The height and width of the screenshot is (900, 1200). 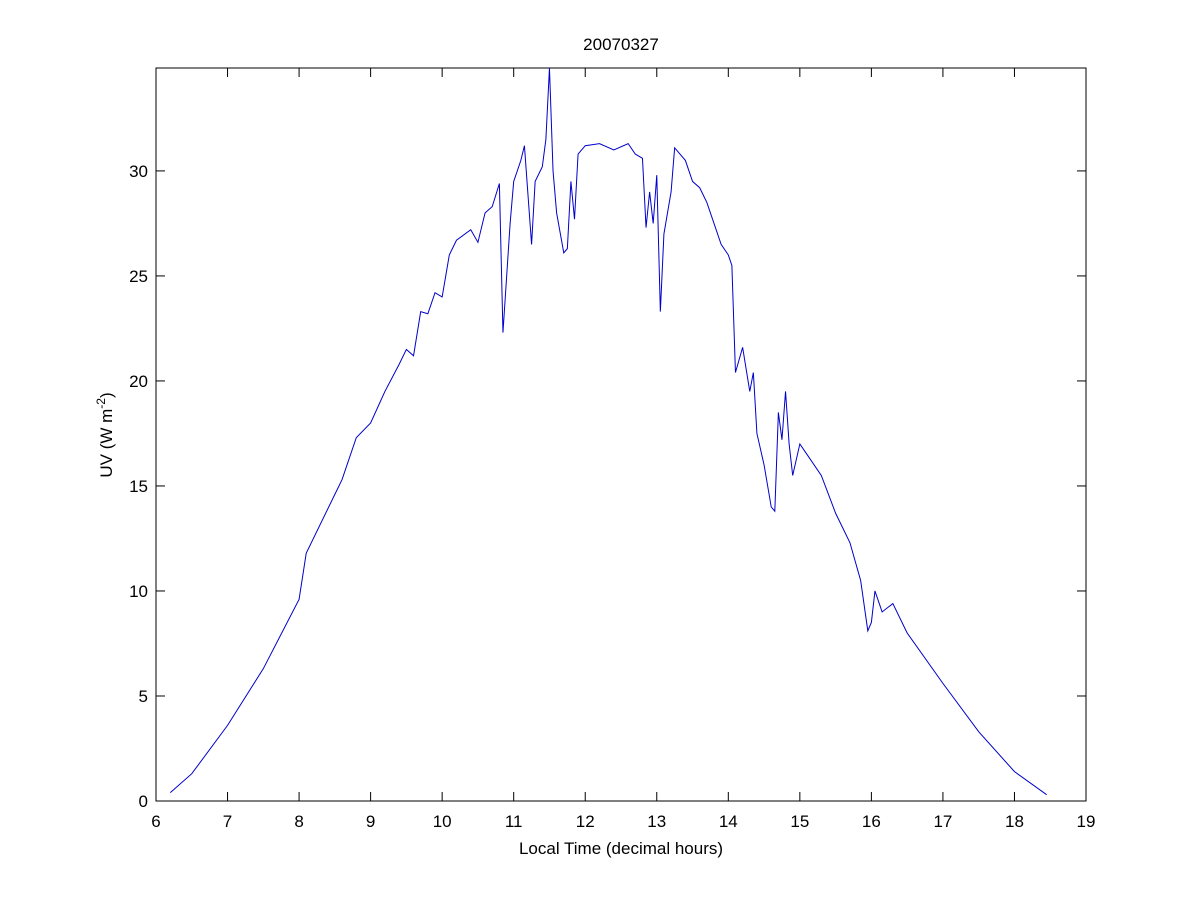 I want to click on chart-title: 20070327, so click(x=621, y=44).